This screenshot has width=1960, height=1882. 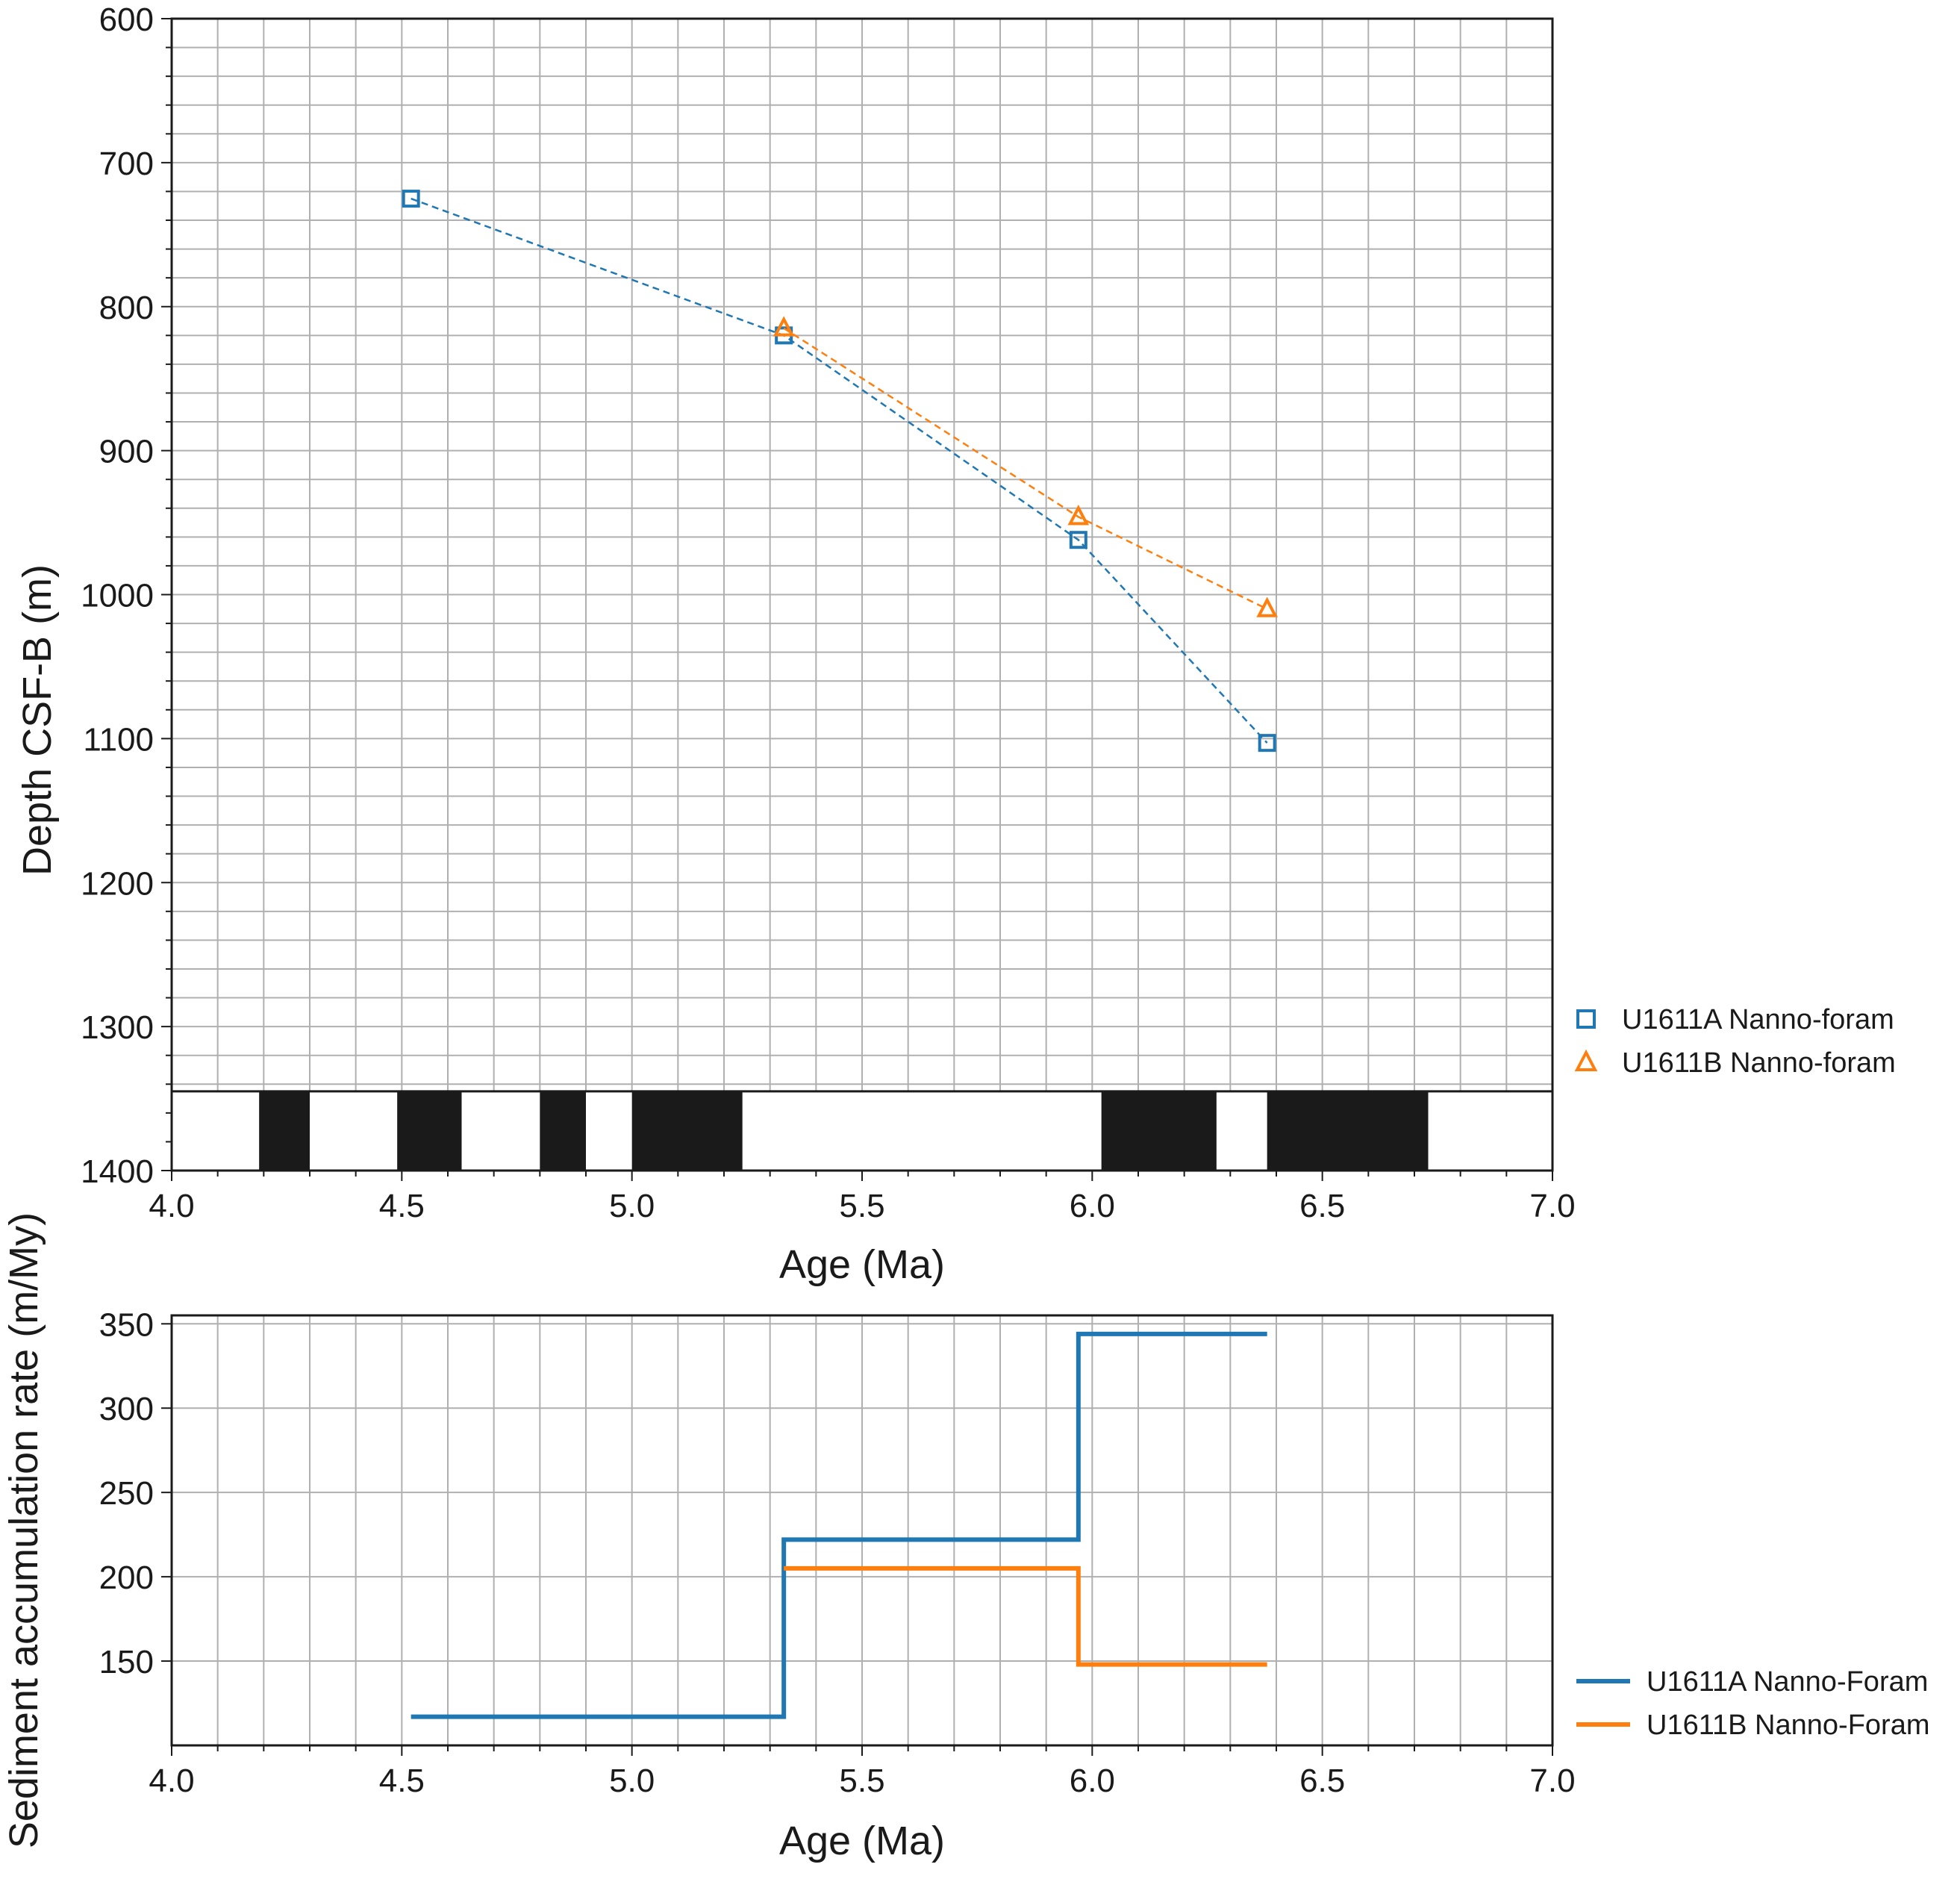 I want to click on y-axis-title: Sediment accumulation rate (m/My), so click(x=23, y=1530).